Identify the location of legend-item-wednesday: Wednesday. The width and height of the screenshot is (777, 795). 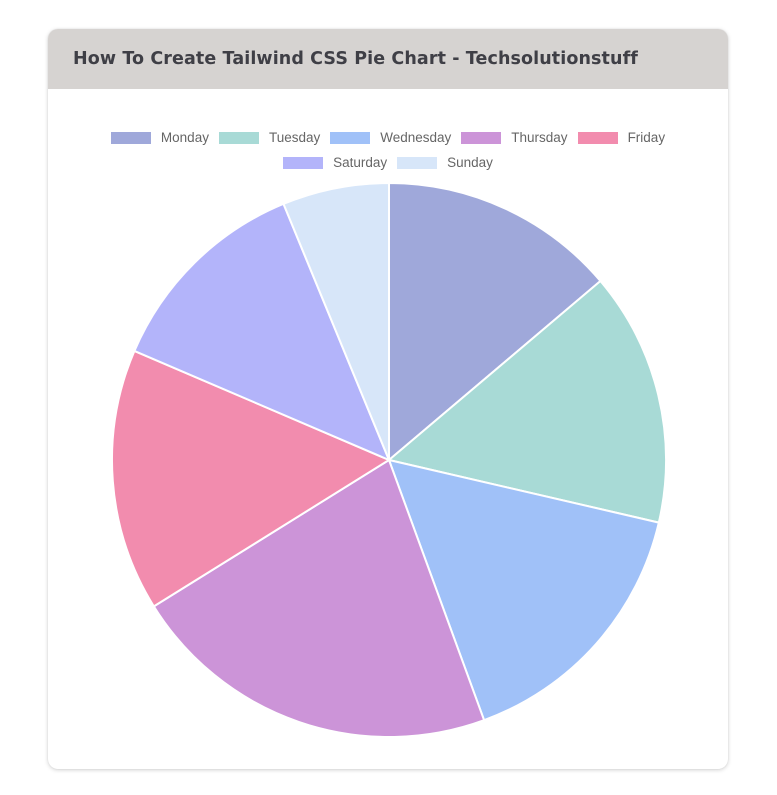
(390, 137).